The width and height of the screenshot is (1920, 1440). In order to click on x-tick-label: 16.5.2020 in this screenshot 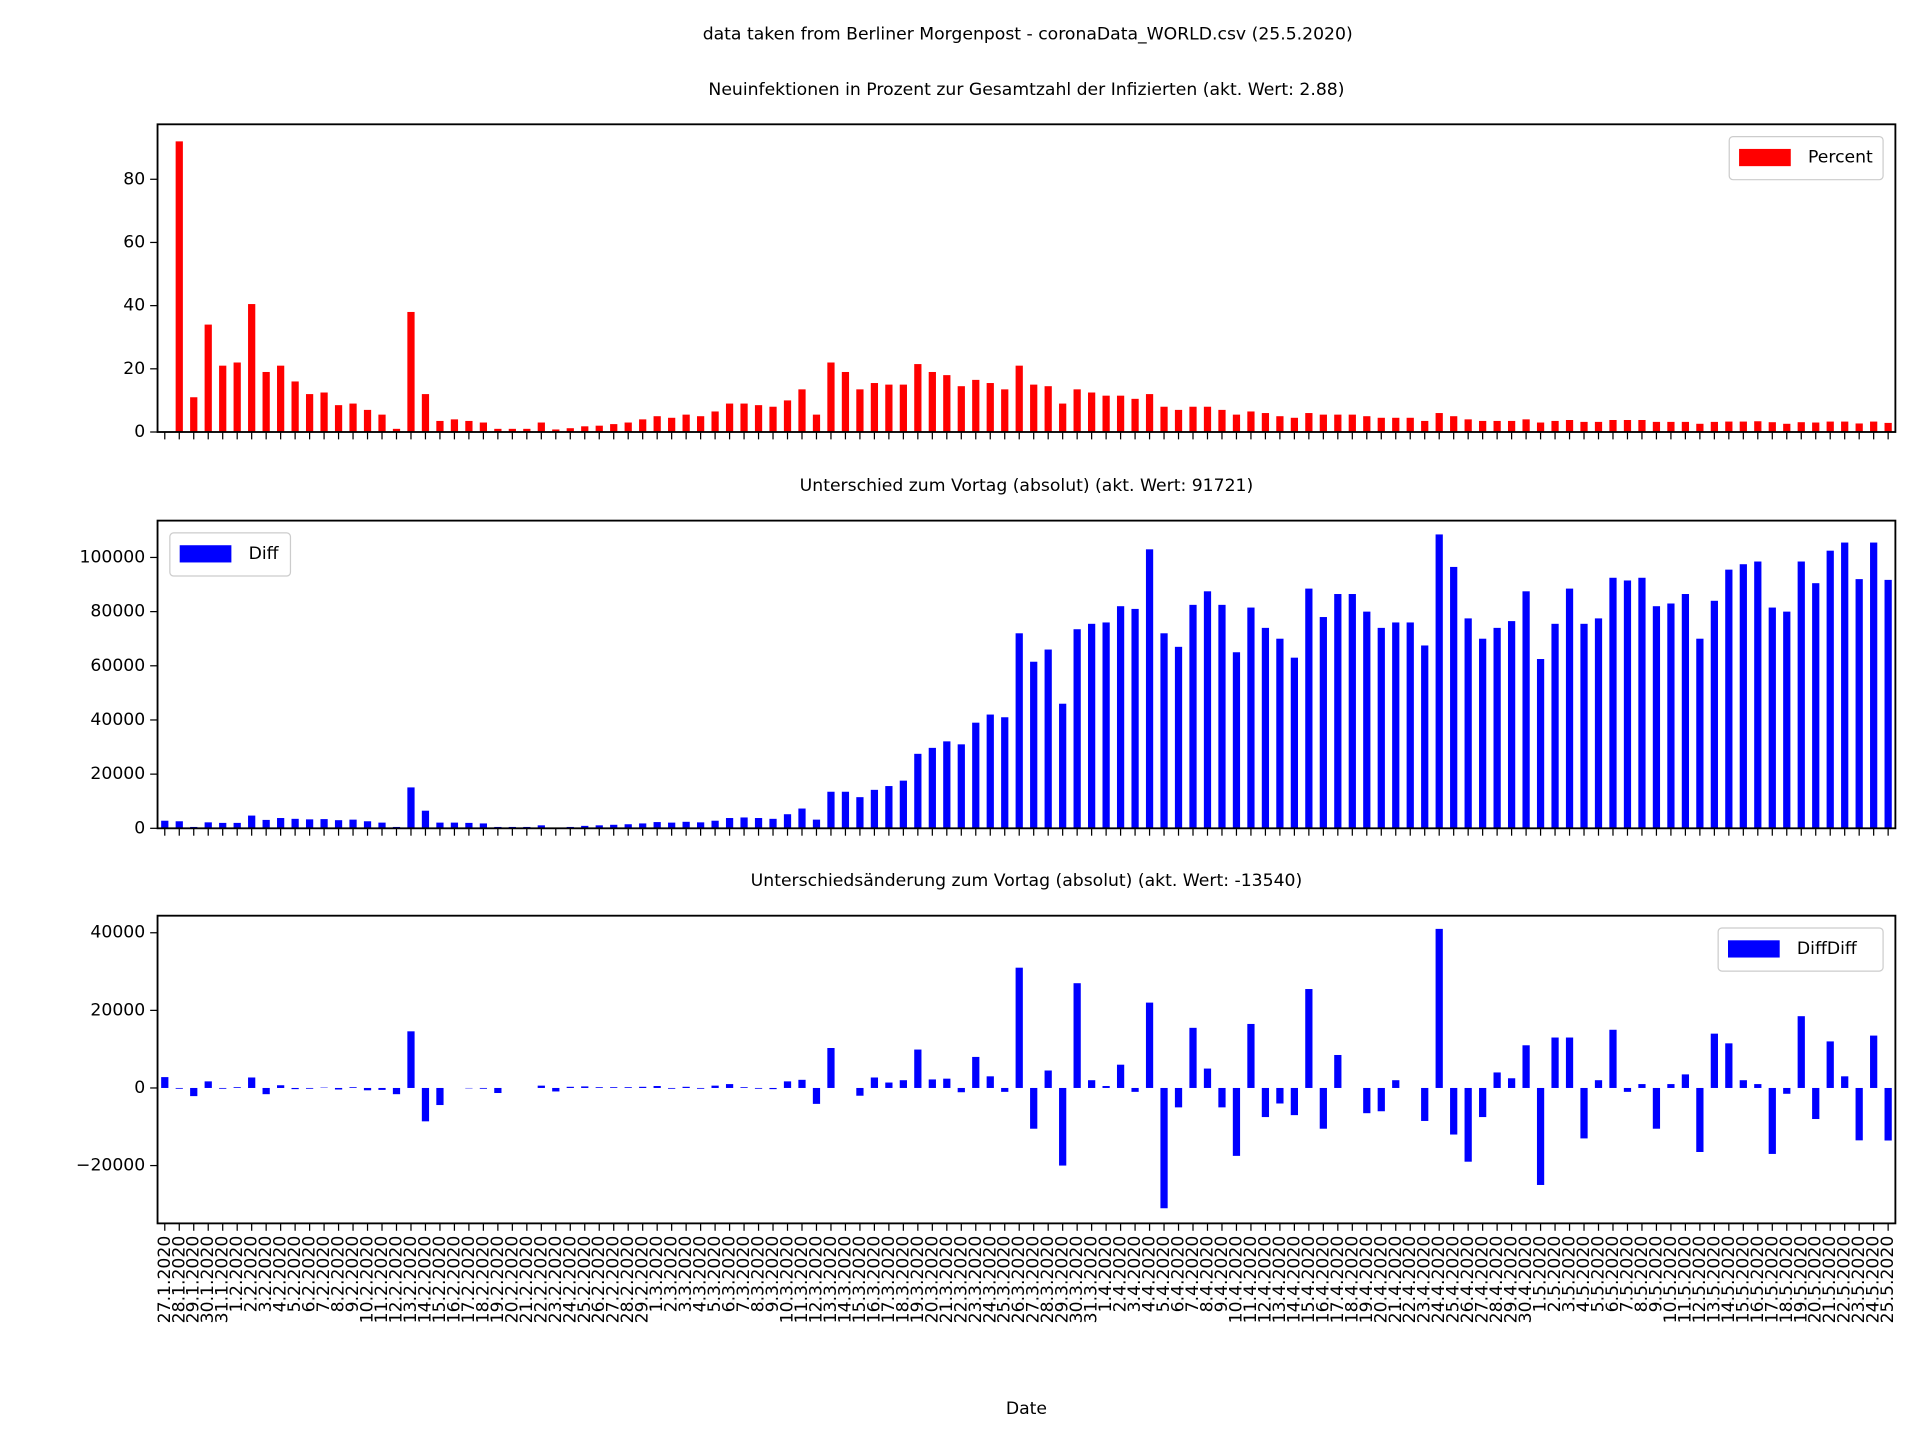, I will do `click(1758, 1280)`.